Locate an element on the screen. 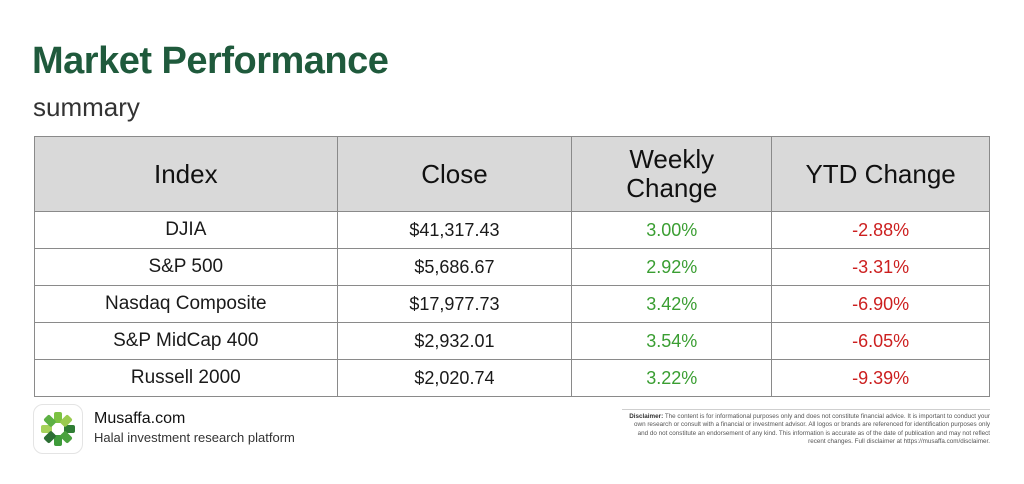 Image resolution: width=1024 pixels, height=484 pixels. table-row: DJIA $41,317.43 3.00% -2.88% is located at coordinates (512, 230).